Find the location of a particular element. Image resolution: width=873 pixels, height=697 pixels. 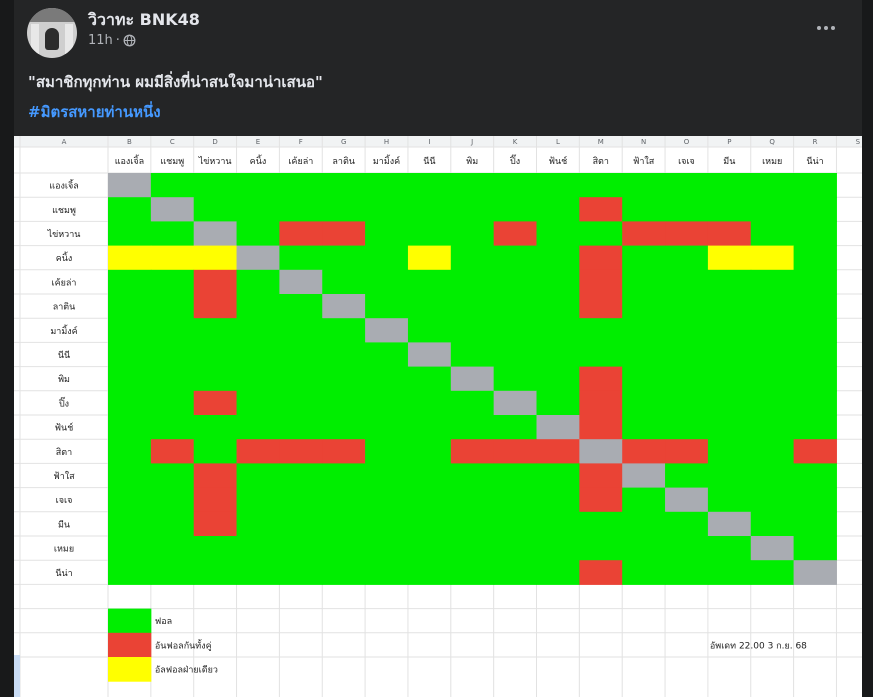

column-member-name: ฟ้นช์ is located at coordinates (558, 161).